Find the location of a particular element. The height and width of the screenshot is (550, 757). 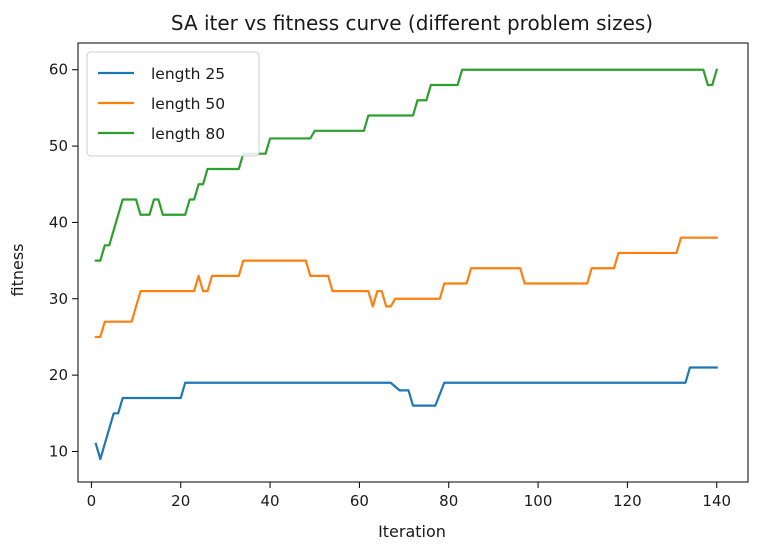

legend: length 25 length 50 length 80 is located at coordinates (173, 104).